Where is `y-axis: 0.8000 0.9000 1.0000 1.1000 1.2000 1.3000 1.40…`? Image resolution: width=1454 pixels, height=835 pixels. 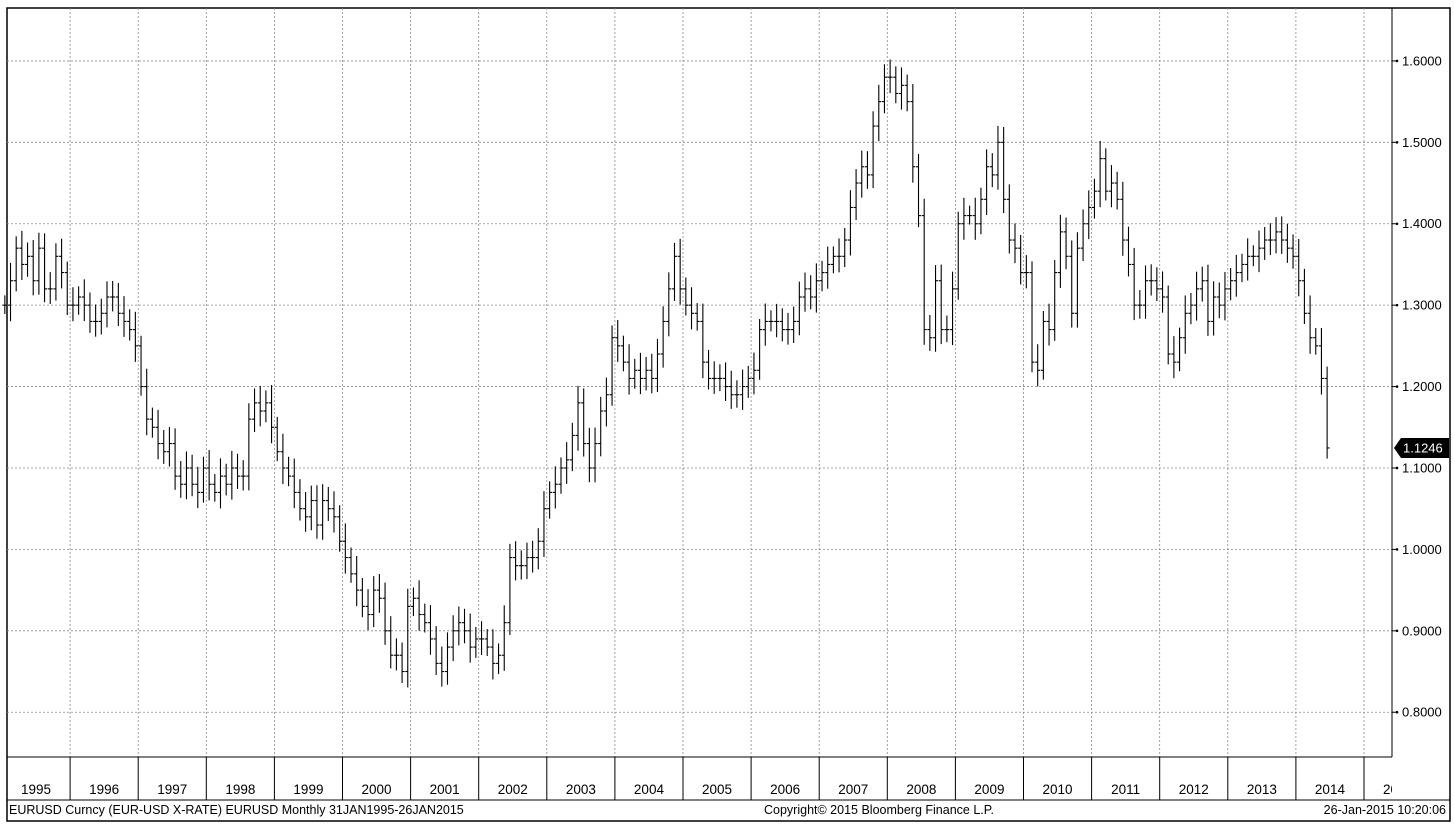 y-axis: 0.8000 0.9000 1.0000 1.1000 1.2000 1.3000 1.40… is located at coordinates (1417, 386).